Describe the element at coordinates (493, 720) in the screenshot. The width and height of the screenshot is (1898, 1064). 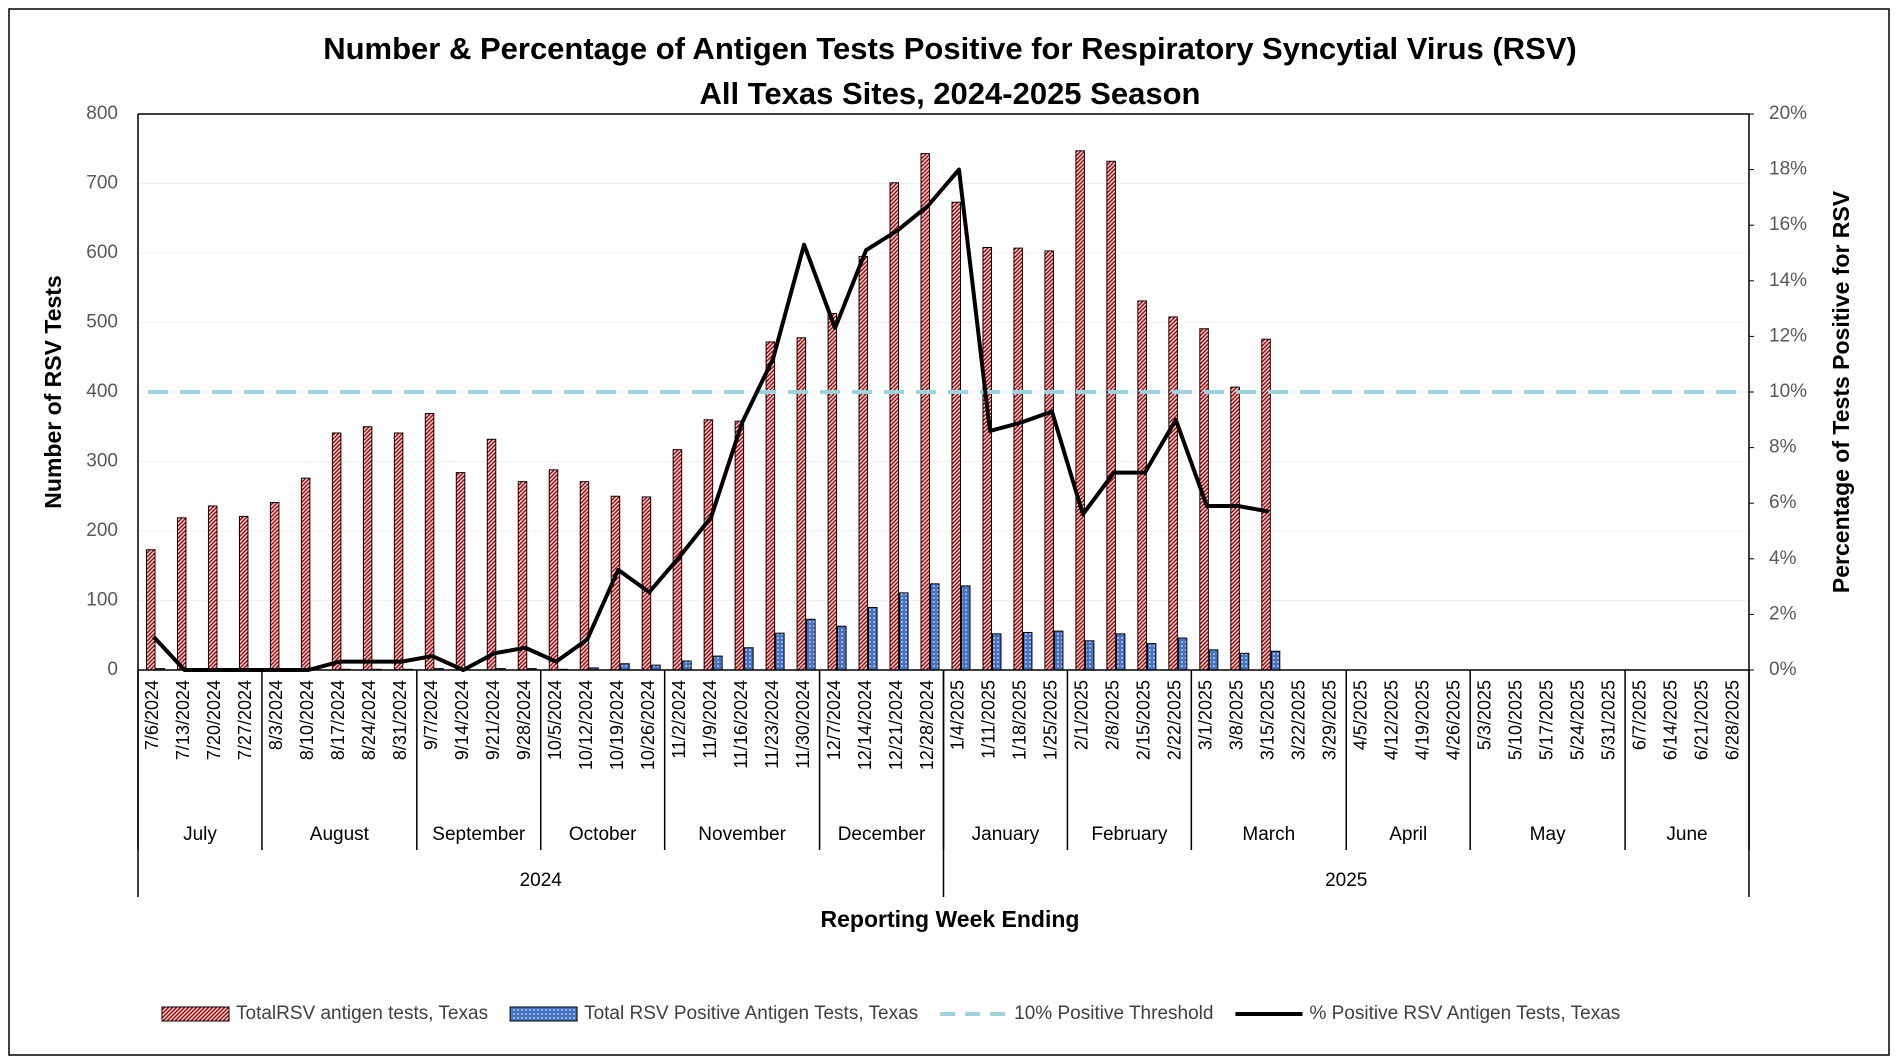
I see `x-tick-label: 9/21/2024` at that location.